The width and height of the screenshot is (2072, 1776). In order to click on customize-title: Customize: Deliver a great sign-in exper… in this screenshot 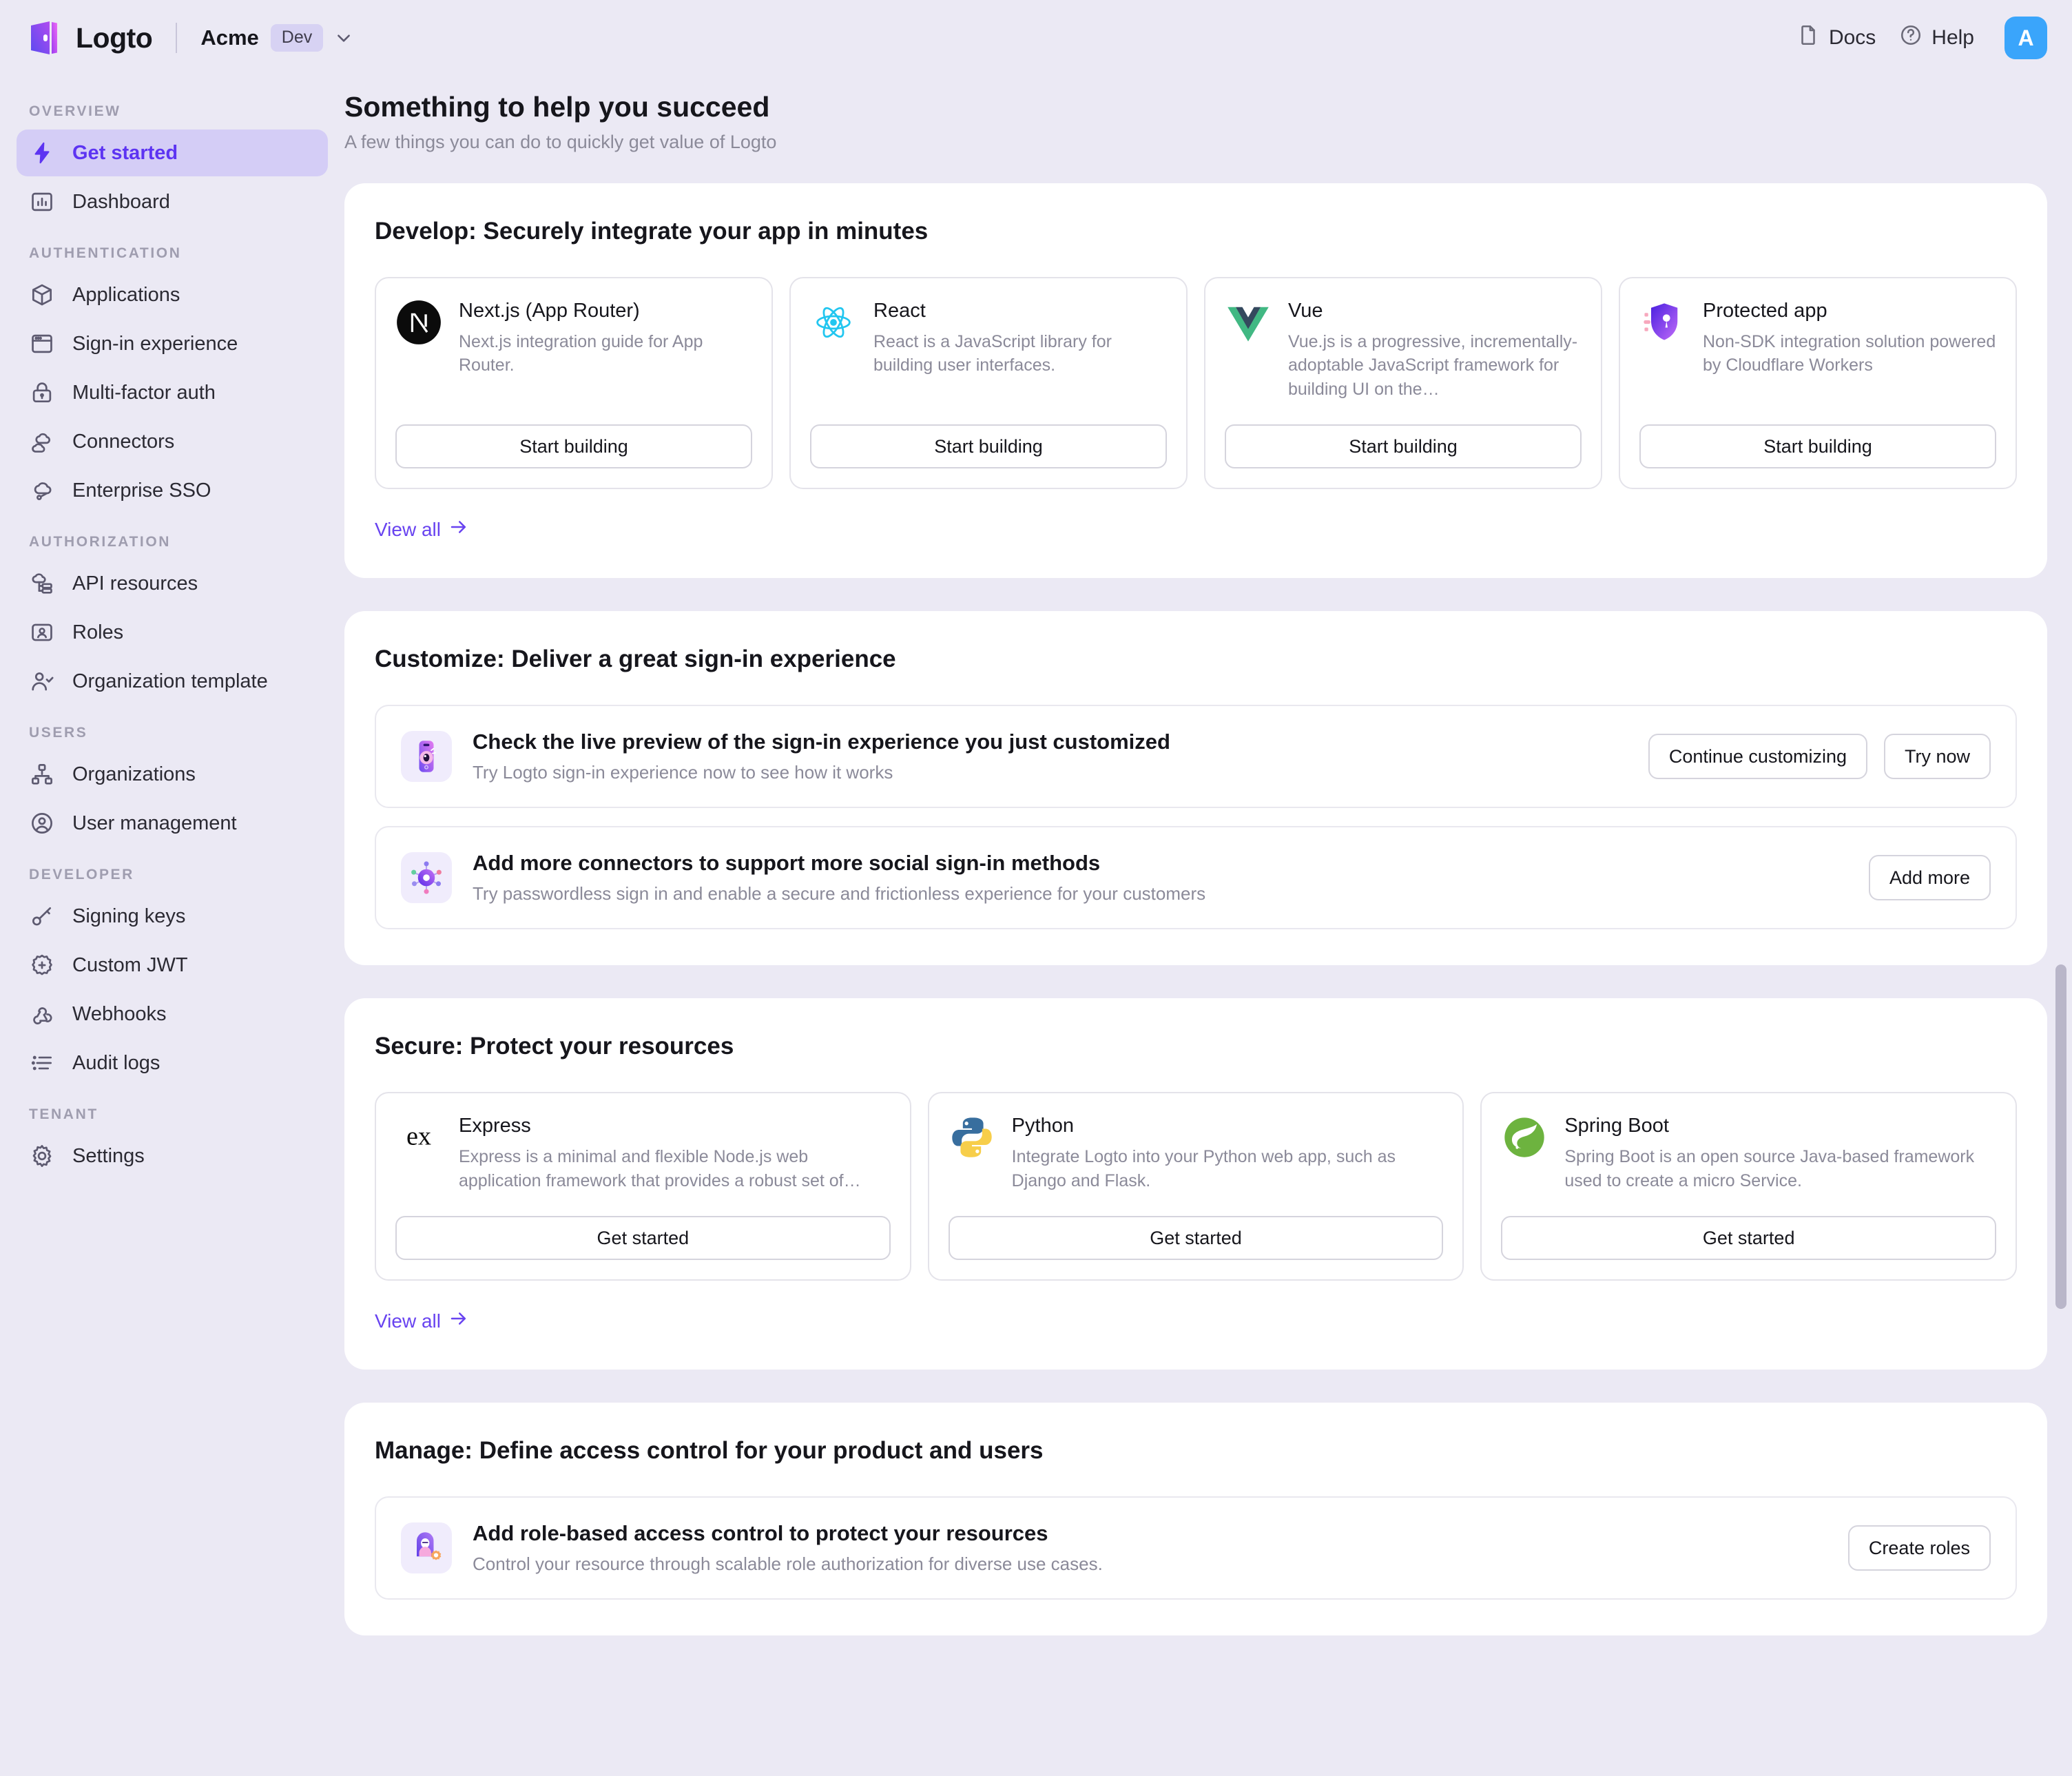, I will do `click(635, 659)`.